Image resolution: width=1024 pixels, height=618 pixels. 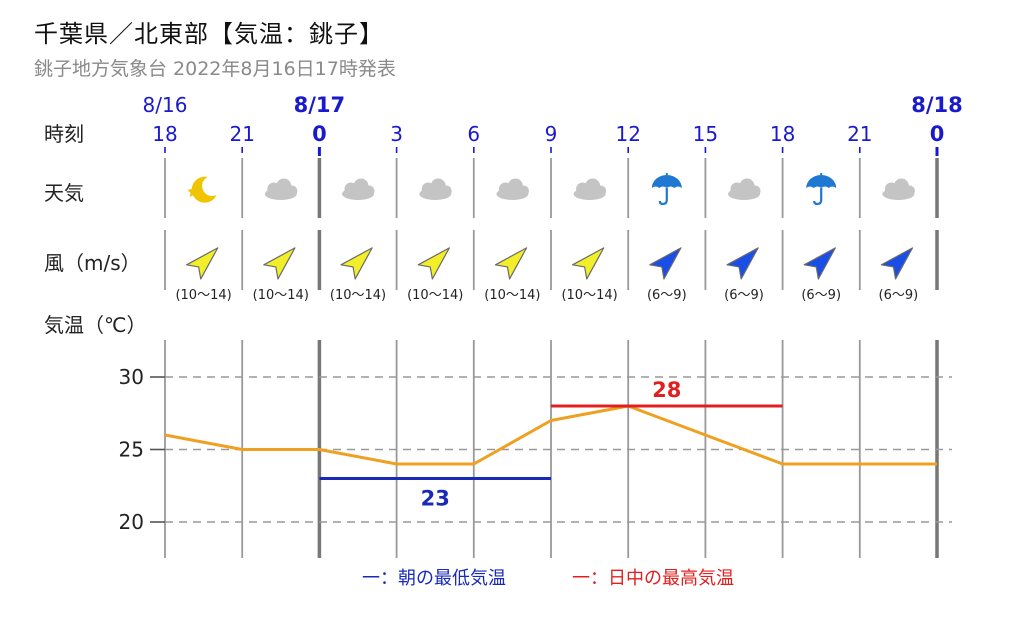 What do you see at coordinates (95, 325) in the screenshot?
I see `row-label-temp: 気温（℃）` at bounding box center [95, 325].